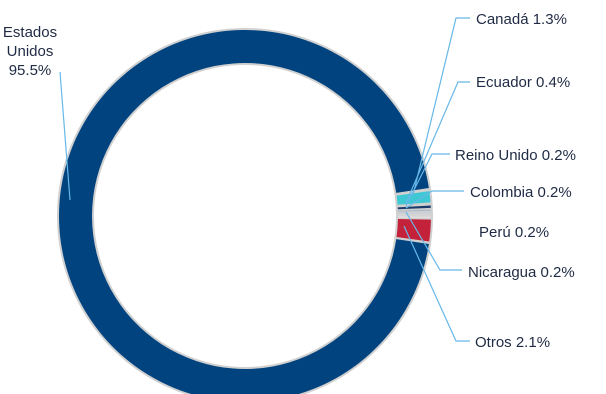 The image size is (606, 394). What do you see at coordinates (515, 155) in the screenshot?
I see `label-reino-unido: Reino Unido 0.2%` at bounding box center [515, 155].